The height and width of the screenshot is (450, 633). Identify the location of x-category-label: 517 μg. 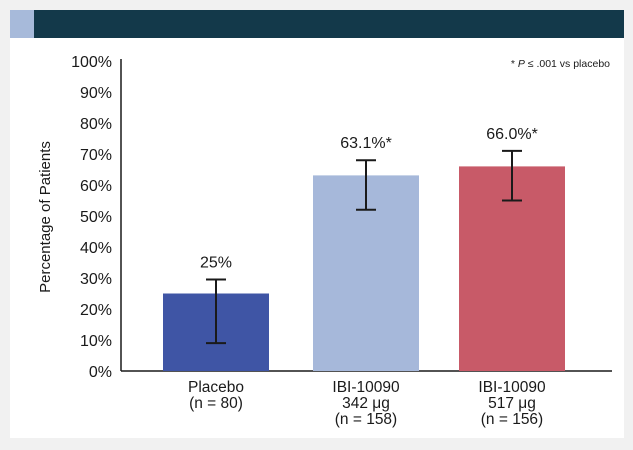
(512, 403).